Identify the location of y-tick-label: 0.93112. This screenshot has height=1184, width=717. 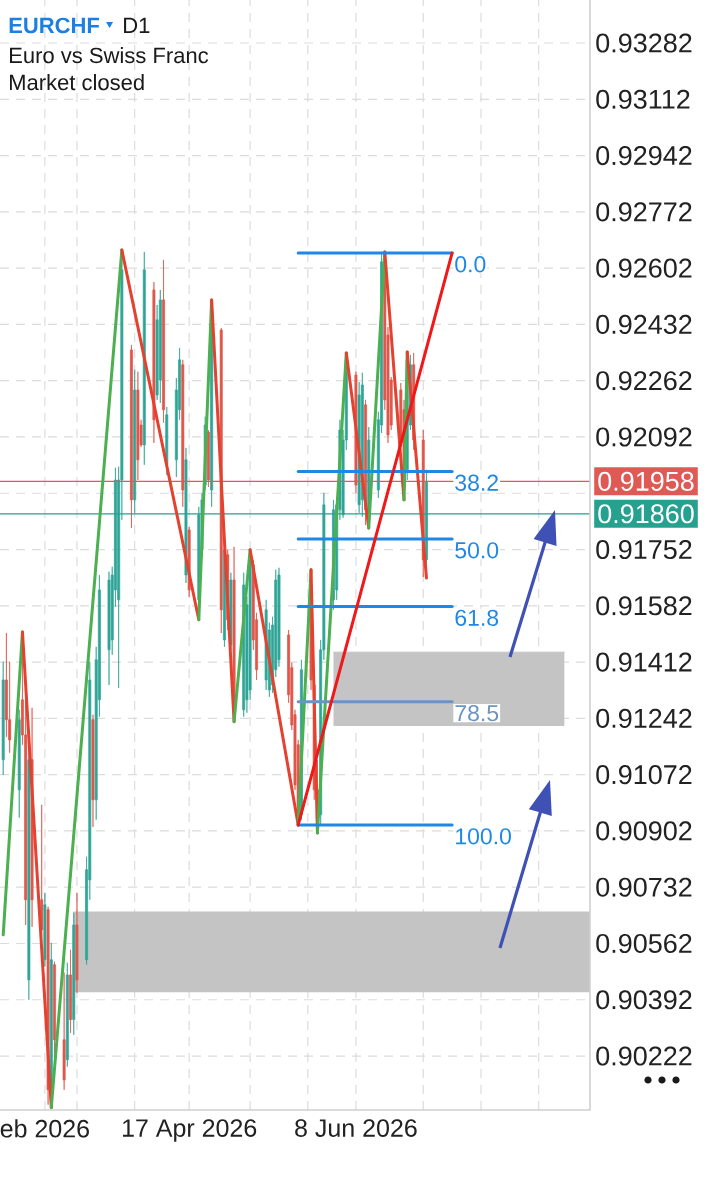
(643, 99).